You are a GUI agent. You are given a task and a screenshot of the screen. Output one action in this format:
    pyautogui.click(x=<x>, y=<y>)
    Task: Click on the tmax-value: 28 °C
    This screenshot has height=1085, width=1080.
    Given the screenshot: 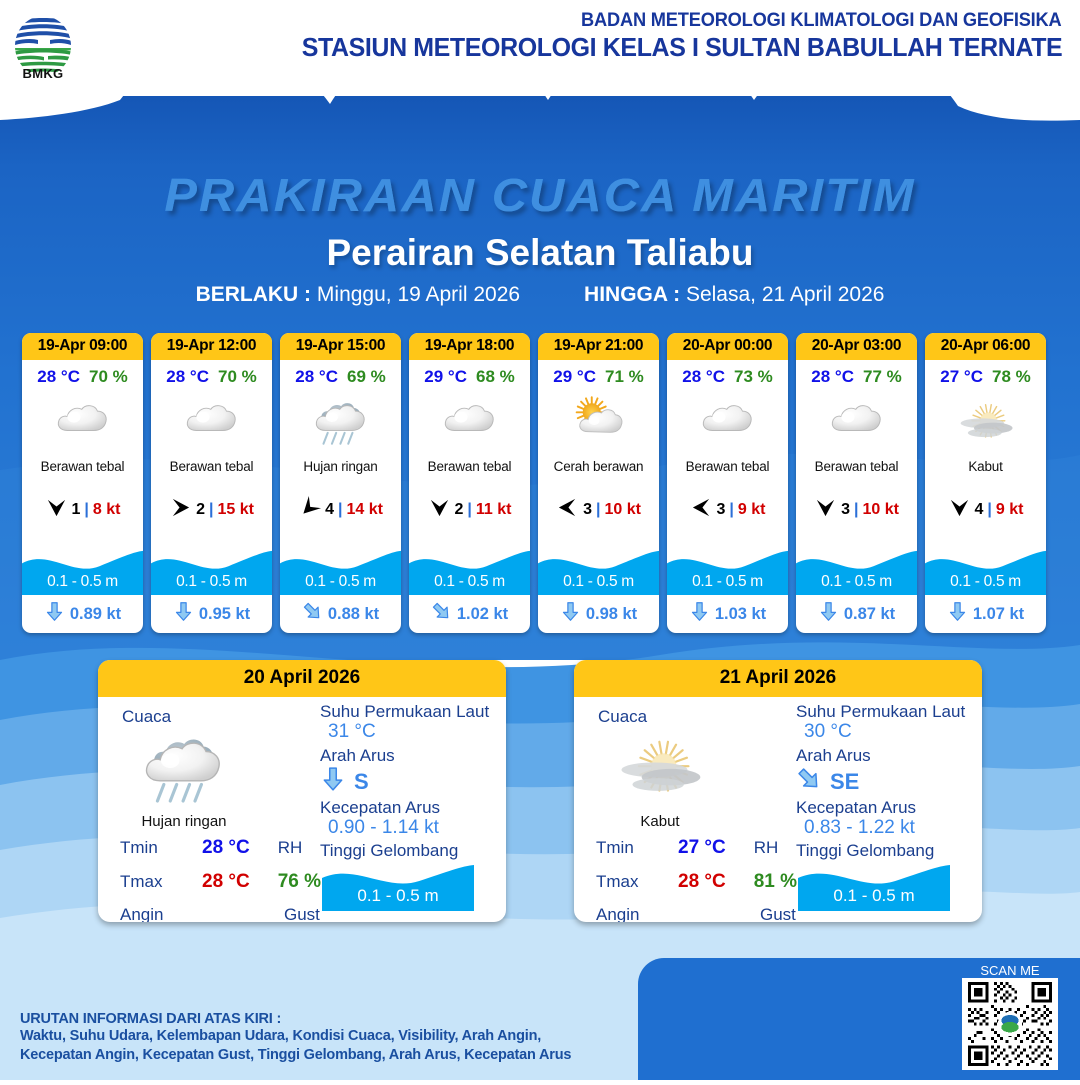 What is the action you would take?
    pyautogui.click(x=226, y=881)
    